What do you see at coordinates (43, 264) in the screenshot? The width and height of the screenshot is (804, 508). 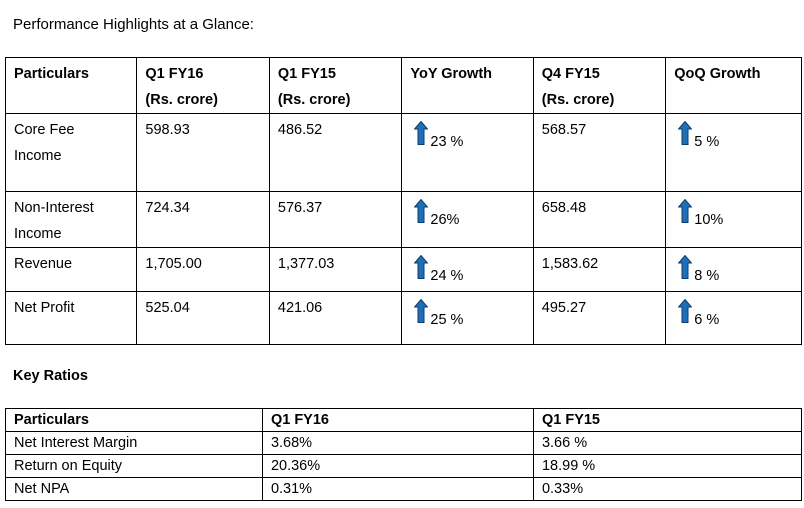 I see `particular-line: Revenue` at bounding box center [43, 264].